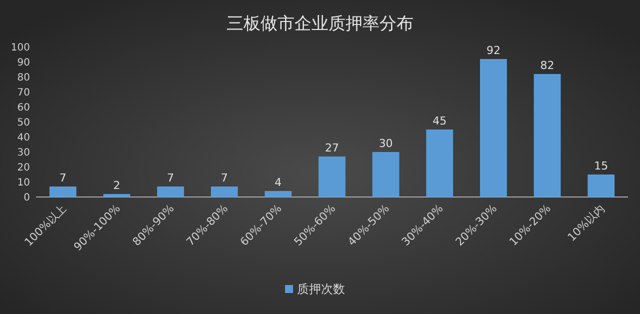 The width and height of the screenshot is (640, 314). Describe the element at coordinates (601, 166) in the screenshot. I see `data-label: 15` at that location.